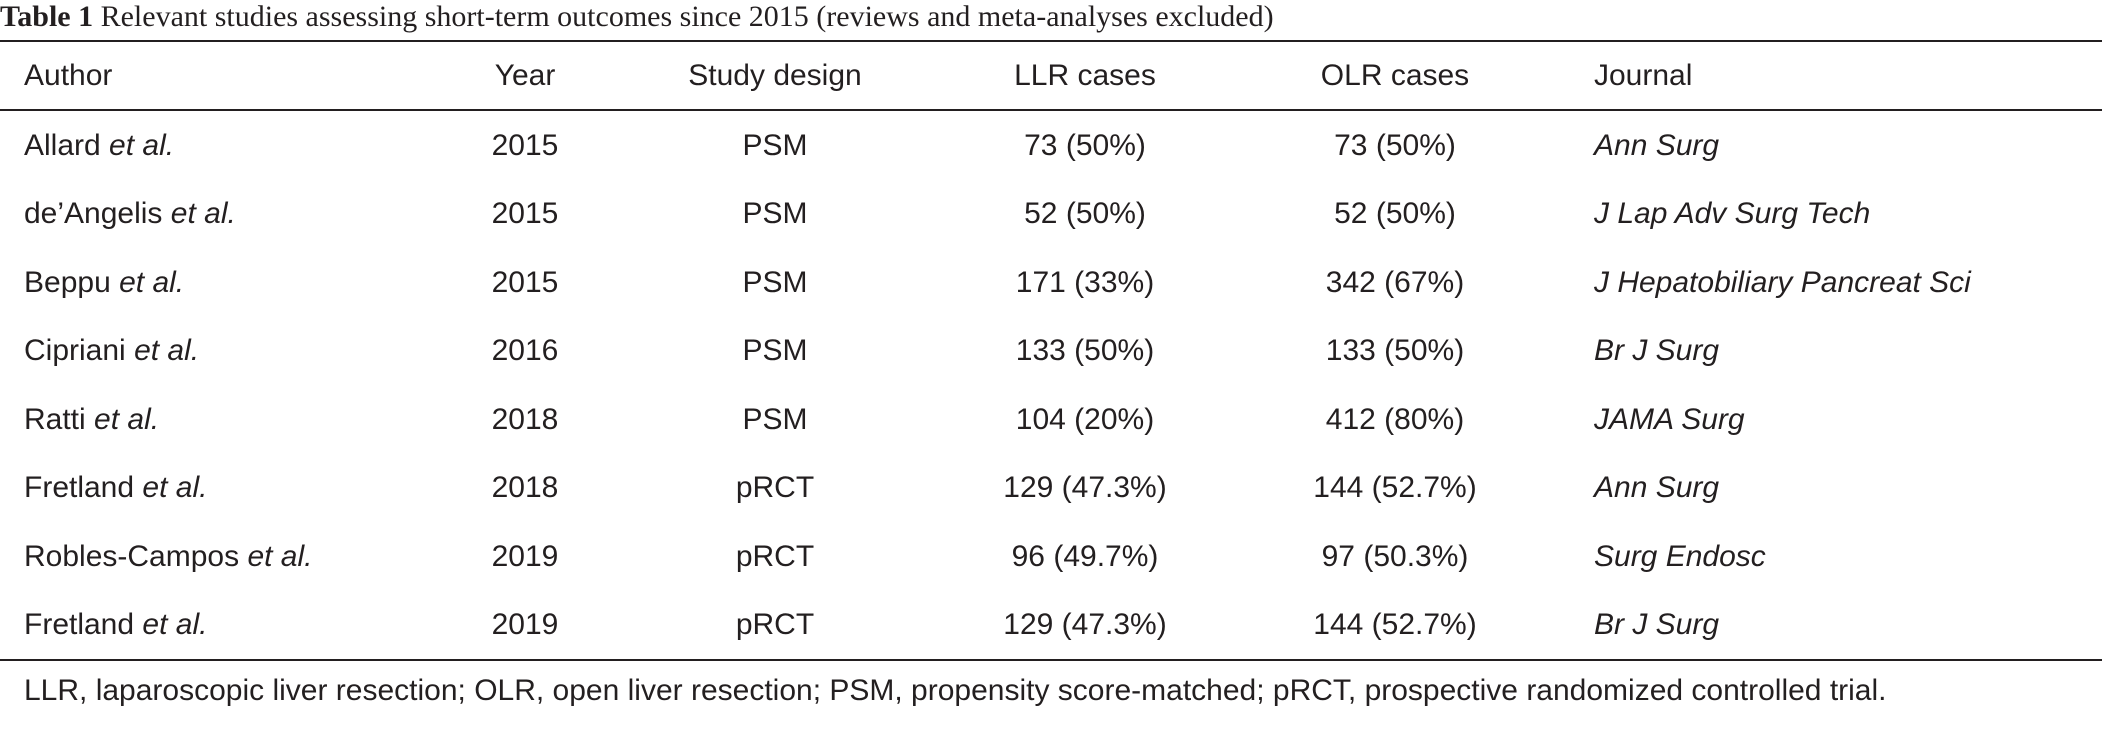 The height and width of the screenshot is (748, 2102). Describe the element at coordinates (525, 75) in the screenshot. I see `column-header-year: Year` at that location.